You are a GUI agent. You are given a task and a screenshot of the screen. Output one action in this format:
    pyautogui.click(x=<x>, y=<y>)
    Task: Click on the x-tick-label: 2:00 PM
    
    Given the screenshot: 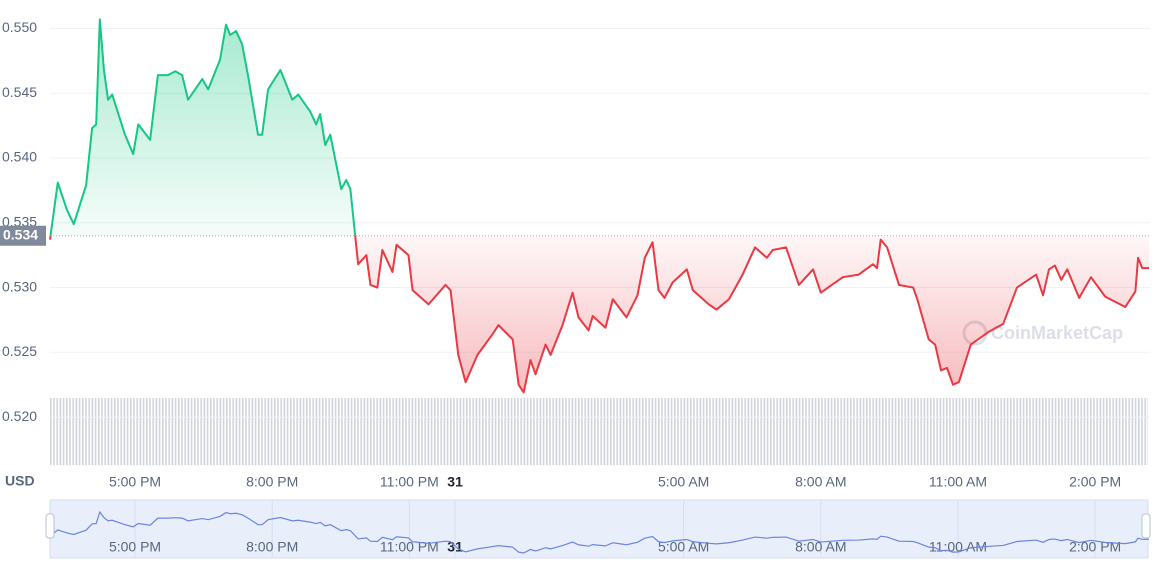 What is the action you would take?
    pyautogui.click(x=1095, y=482)
    